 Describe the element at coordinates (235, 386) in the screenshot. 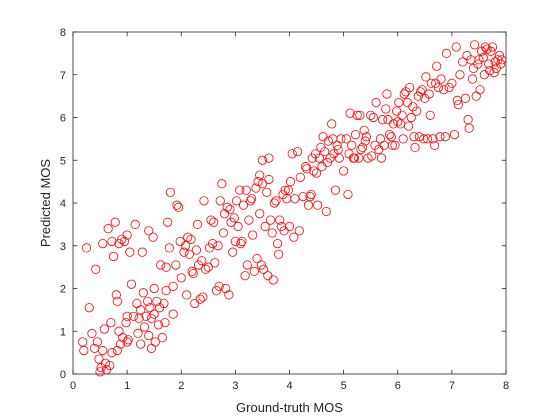

I see `x-tick-label: 3` at that location.